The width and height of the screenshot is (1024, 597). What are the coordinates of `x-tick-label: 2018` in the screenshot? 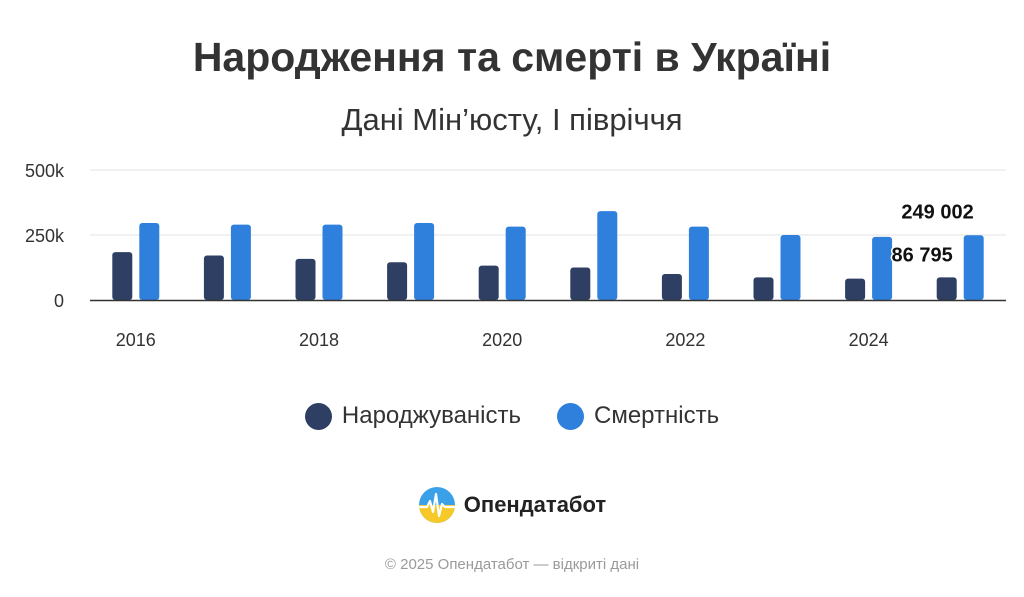 It's located at (319, 340).